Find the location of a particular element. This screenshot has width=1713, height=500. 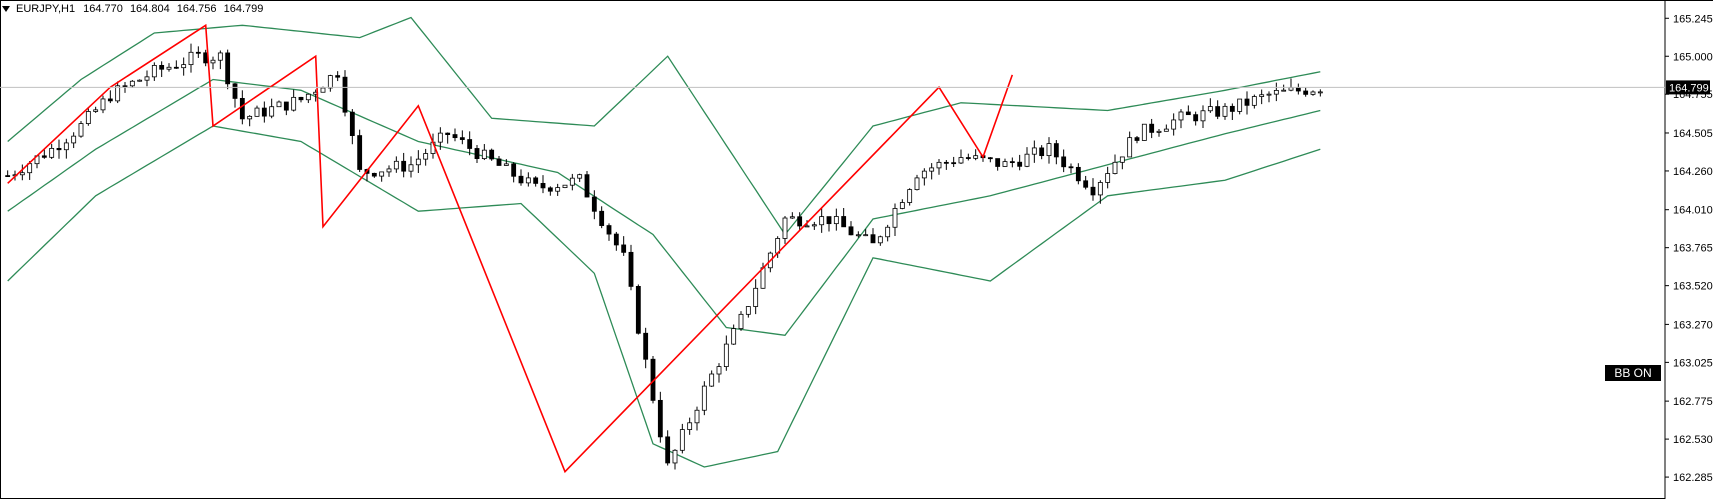

close-price: 164.799 is located at coordinates (243, 9).